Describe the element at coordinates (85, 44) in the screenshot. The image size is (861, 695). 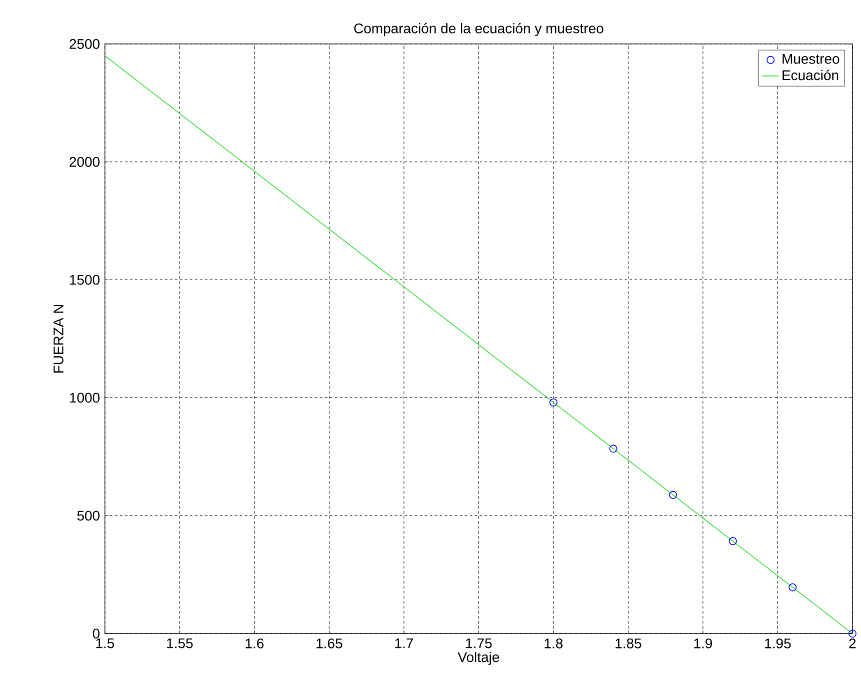
I see `y-tick-label: 2500` at that location.